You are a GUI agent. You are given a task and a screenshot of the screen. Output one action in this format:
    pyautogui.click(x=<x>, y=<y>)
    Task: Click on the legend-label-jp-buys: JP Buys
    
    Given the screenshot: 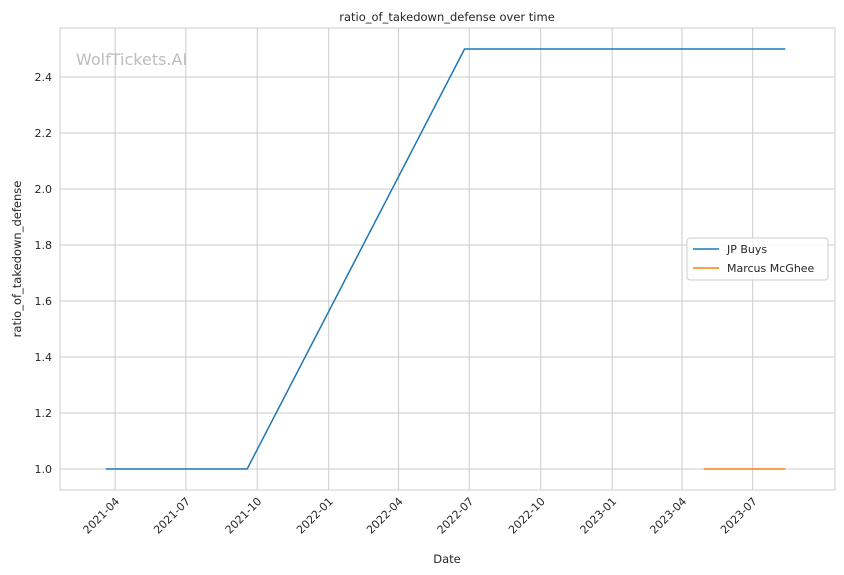 What is the action you would take?
    pyautogui.click(x=746, y=249)
    